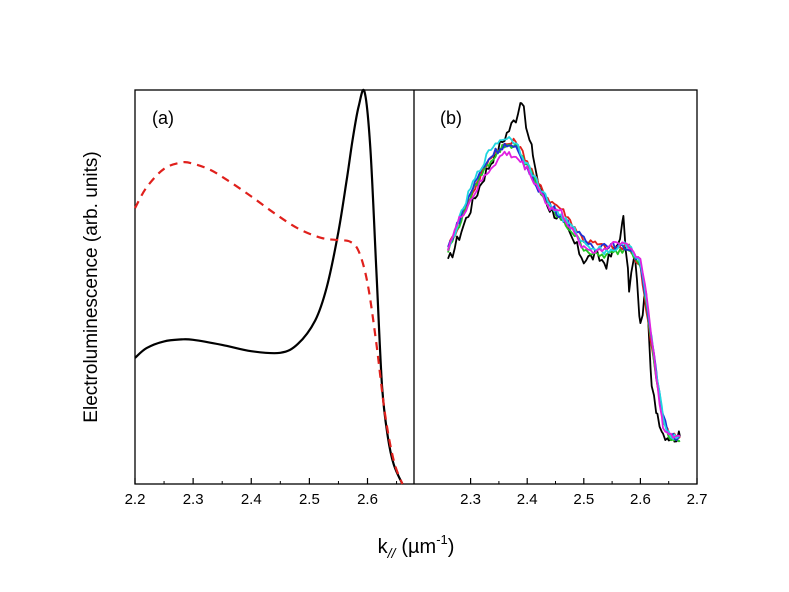  Describe the element at coordinates (583, 499) in the screenshot. I see `x-tick-label-b-2: 2.5` at that location.